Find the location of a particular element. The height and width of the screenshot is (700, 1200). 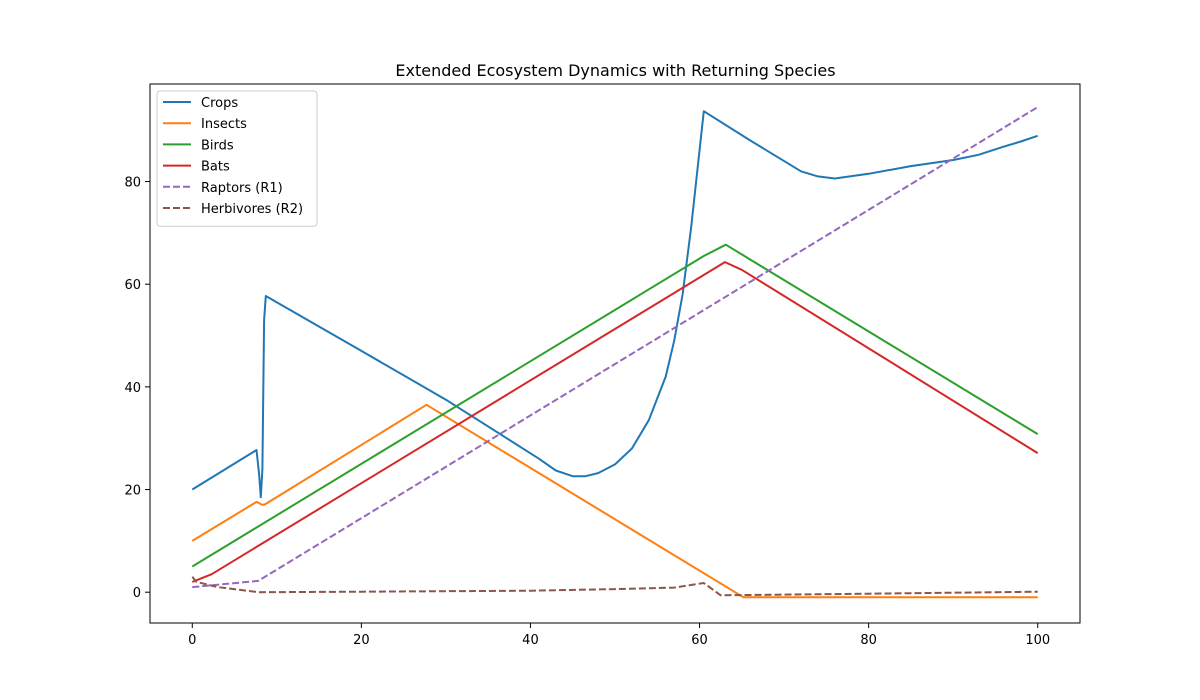

x-tick-label: 100 is located at coordinates (1037, 640).